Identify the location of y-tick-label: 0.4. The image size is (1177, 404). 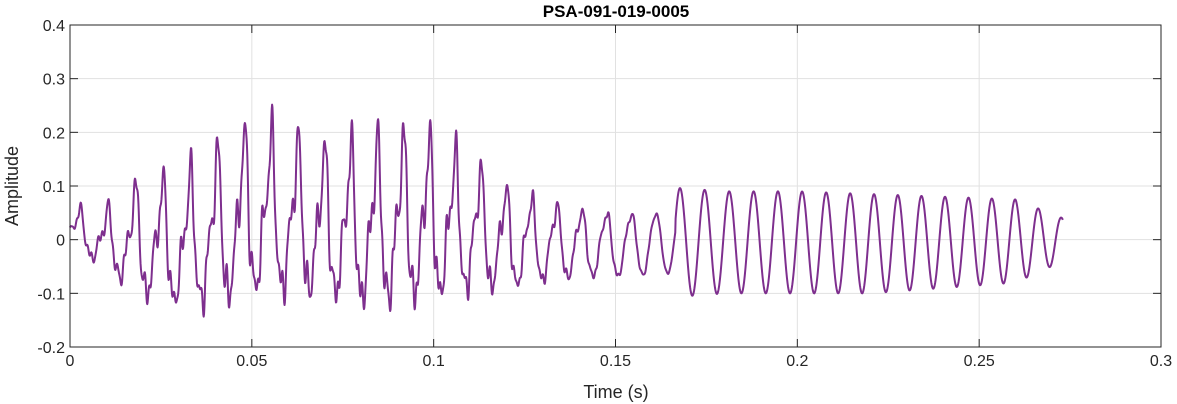
(54, 26).